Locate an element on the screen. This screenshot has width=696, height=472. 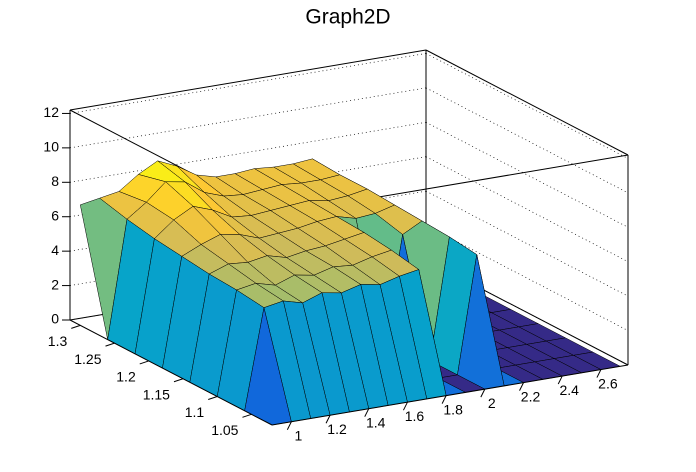
z-tick-label: 10 is located at coordinates (51, 147).